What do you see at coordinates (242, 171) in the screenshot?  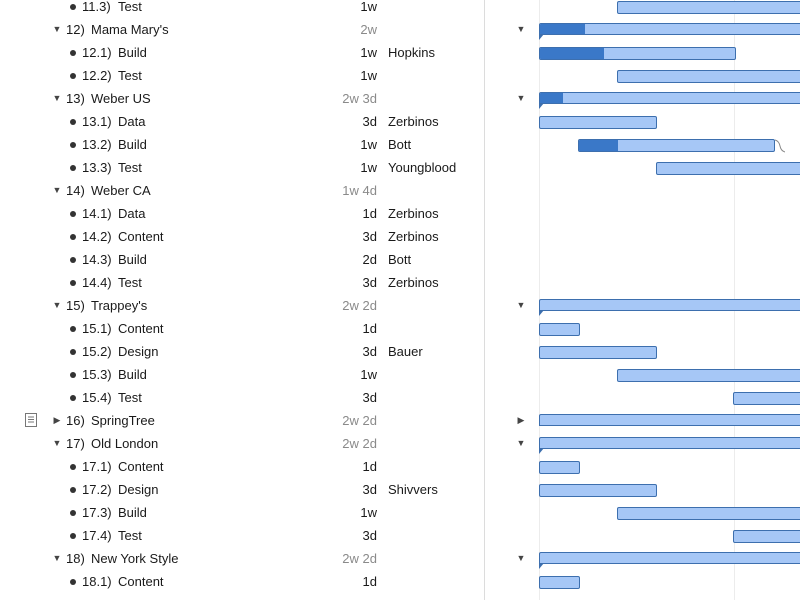 I see `task-row: 13.3) Test 1w Youngblood` at bounding box center [242, 171].